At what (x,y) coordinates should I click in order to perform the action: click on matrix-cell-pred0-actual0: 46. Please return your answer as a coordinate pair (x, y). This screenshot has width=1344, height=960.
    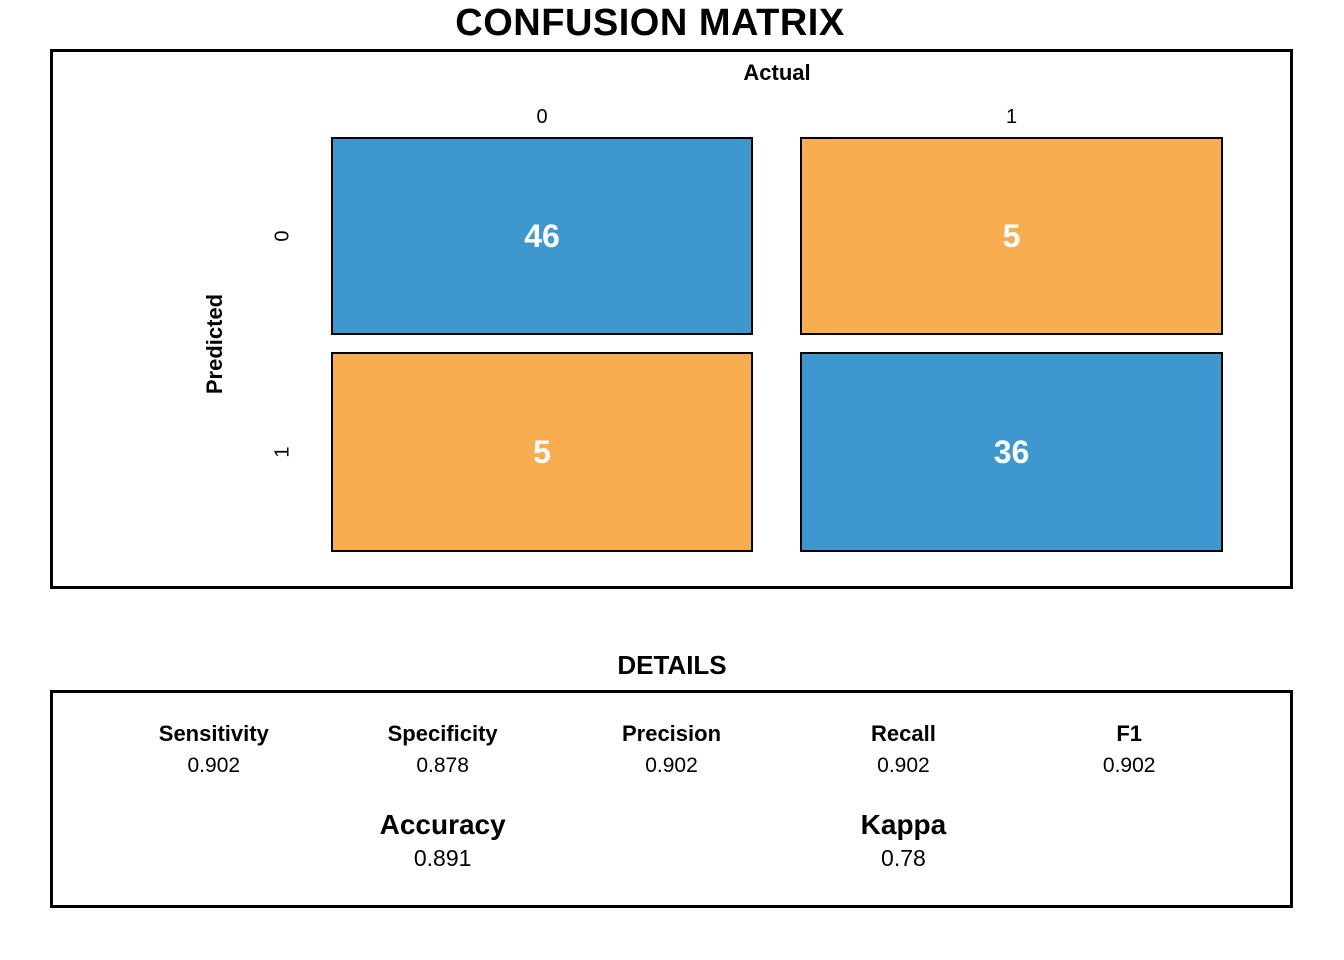
    Looking at the image, I should click on (542, 236).